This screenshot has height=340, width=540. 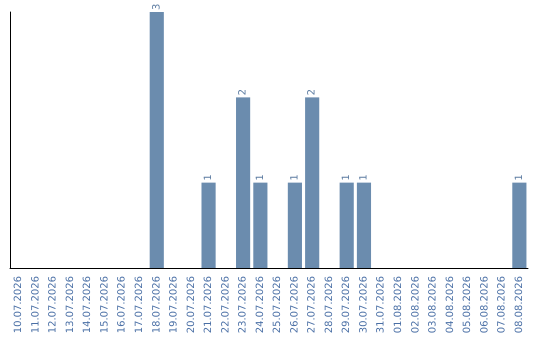 I want to click on x-tick-label: 29.07.2026, so click(x=346, y=305).